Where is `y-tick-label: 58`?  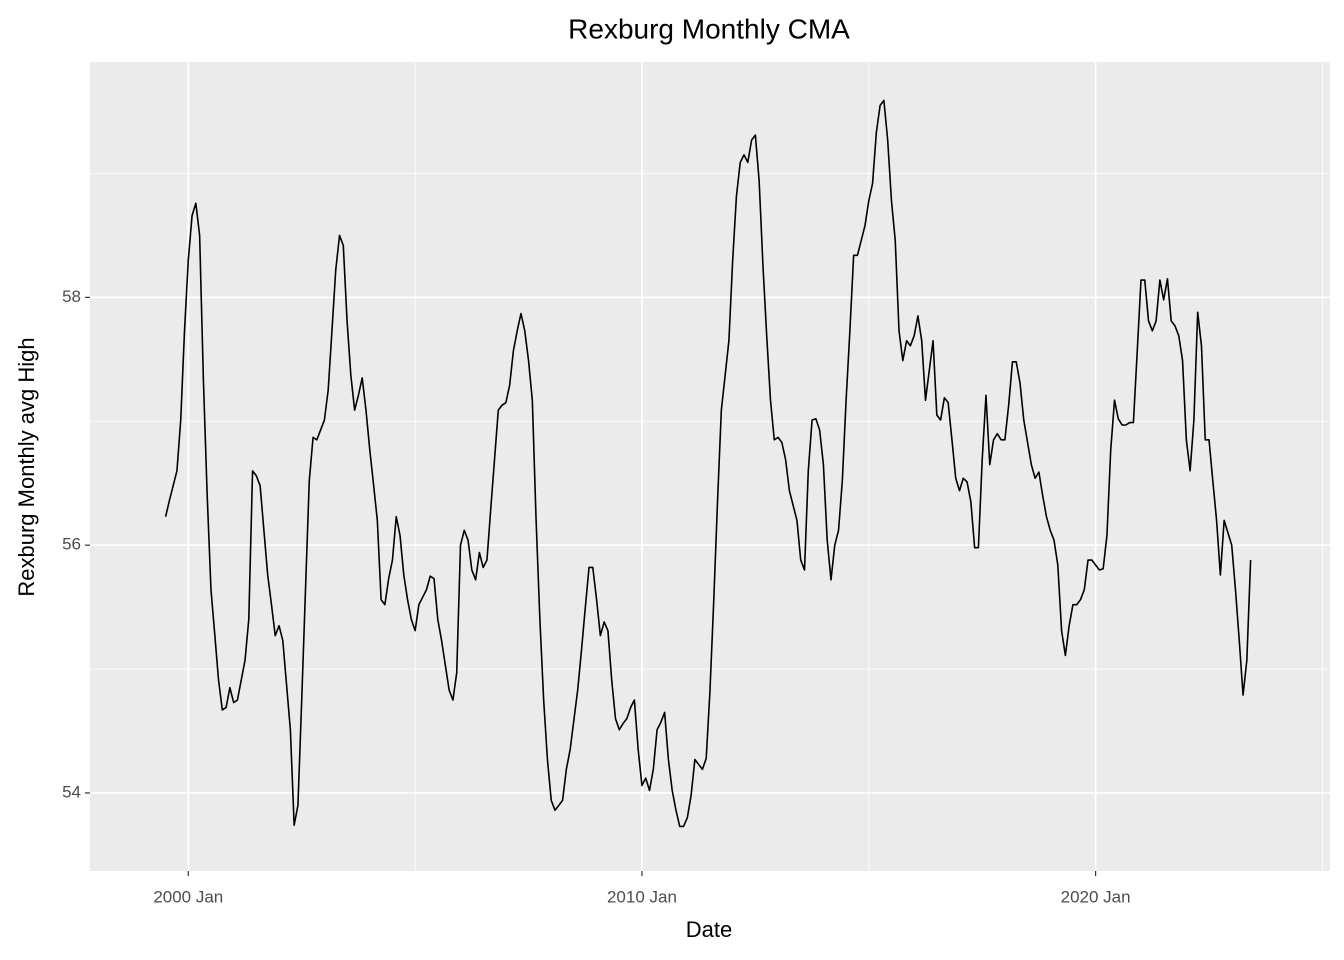 y-tick-label: 58 is located at coordinates (71, 296).